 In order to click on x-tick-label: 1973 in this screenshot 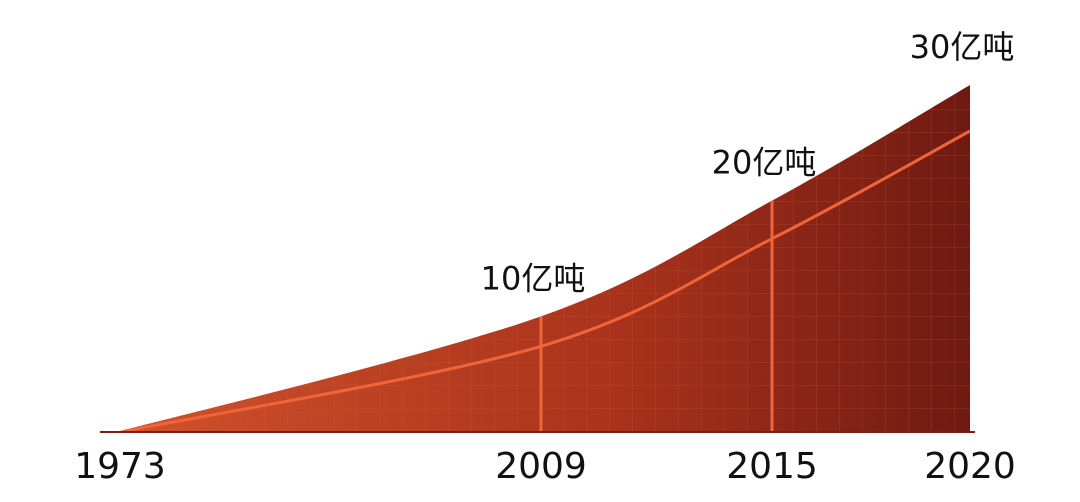, I will do `click(120, 466)`.